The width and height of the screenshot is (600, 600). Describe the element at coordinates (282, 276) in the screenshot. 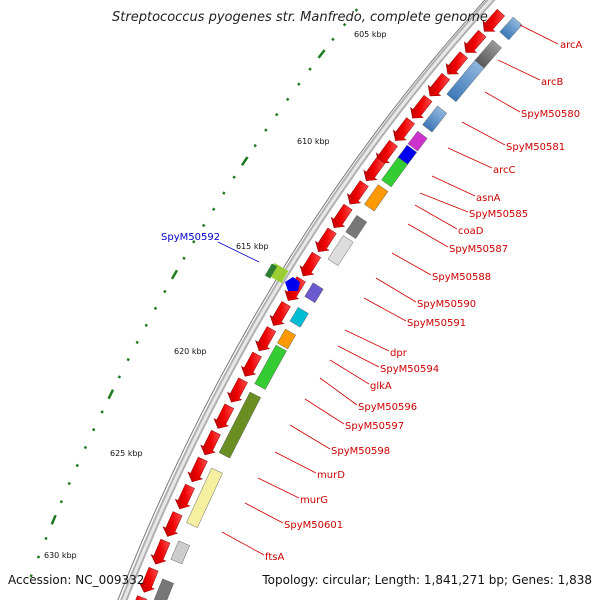

I see `reverse-features` at that location.